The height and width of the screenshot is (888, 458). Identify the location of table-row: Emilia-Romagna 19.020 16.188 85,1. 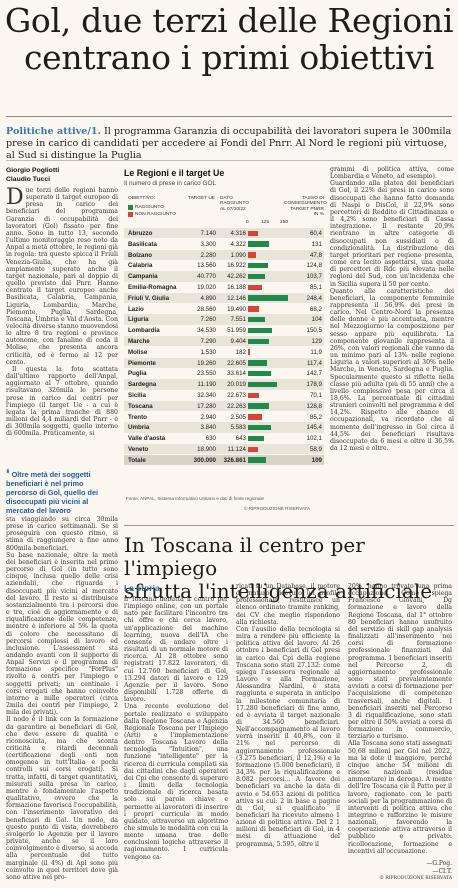
(224, 287).